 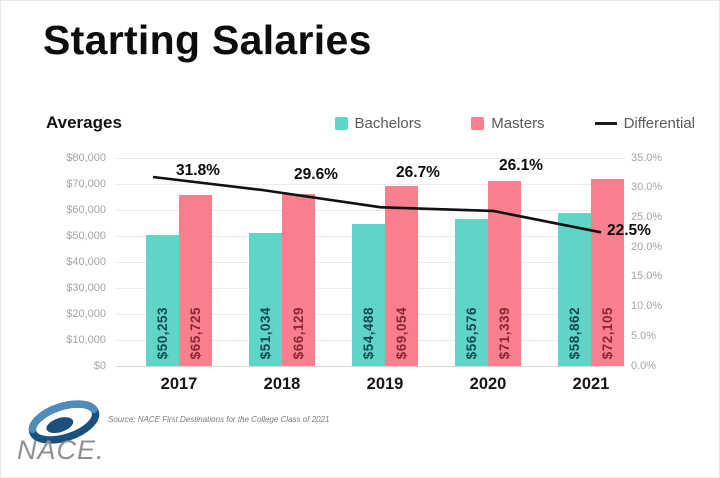 I want to click on masters-bar: $66,129, so click(x=298, y=280).